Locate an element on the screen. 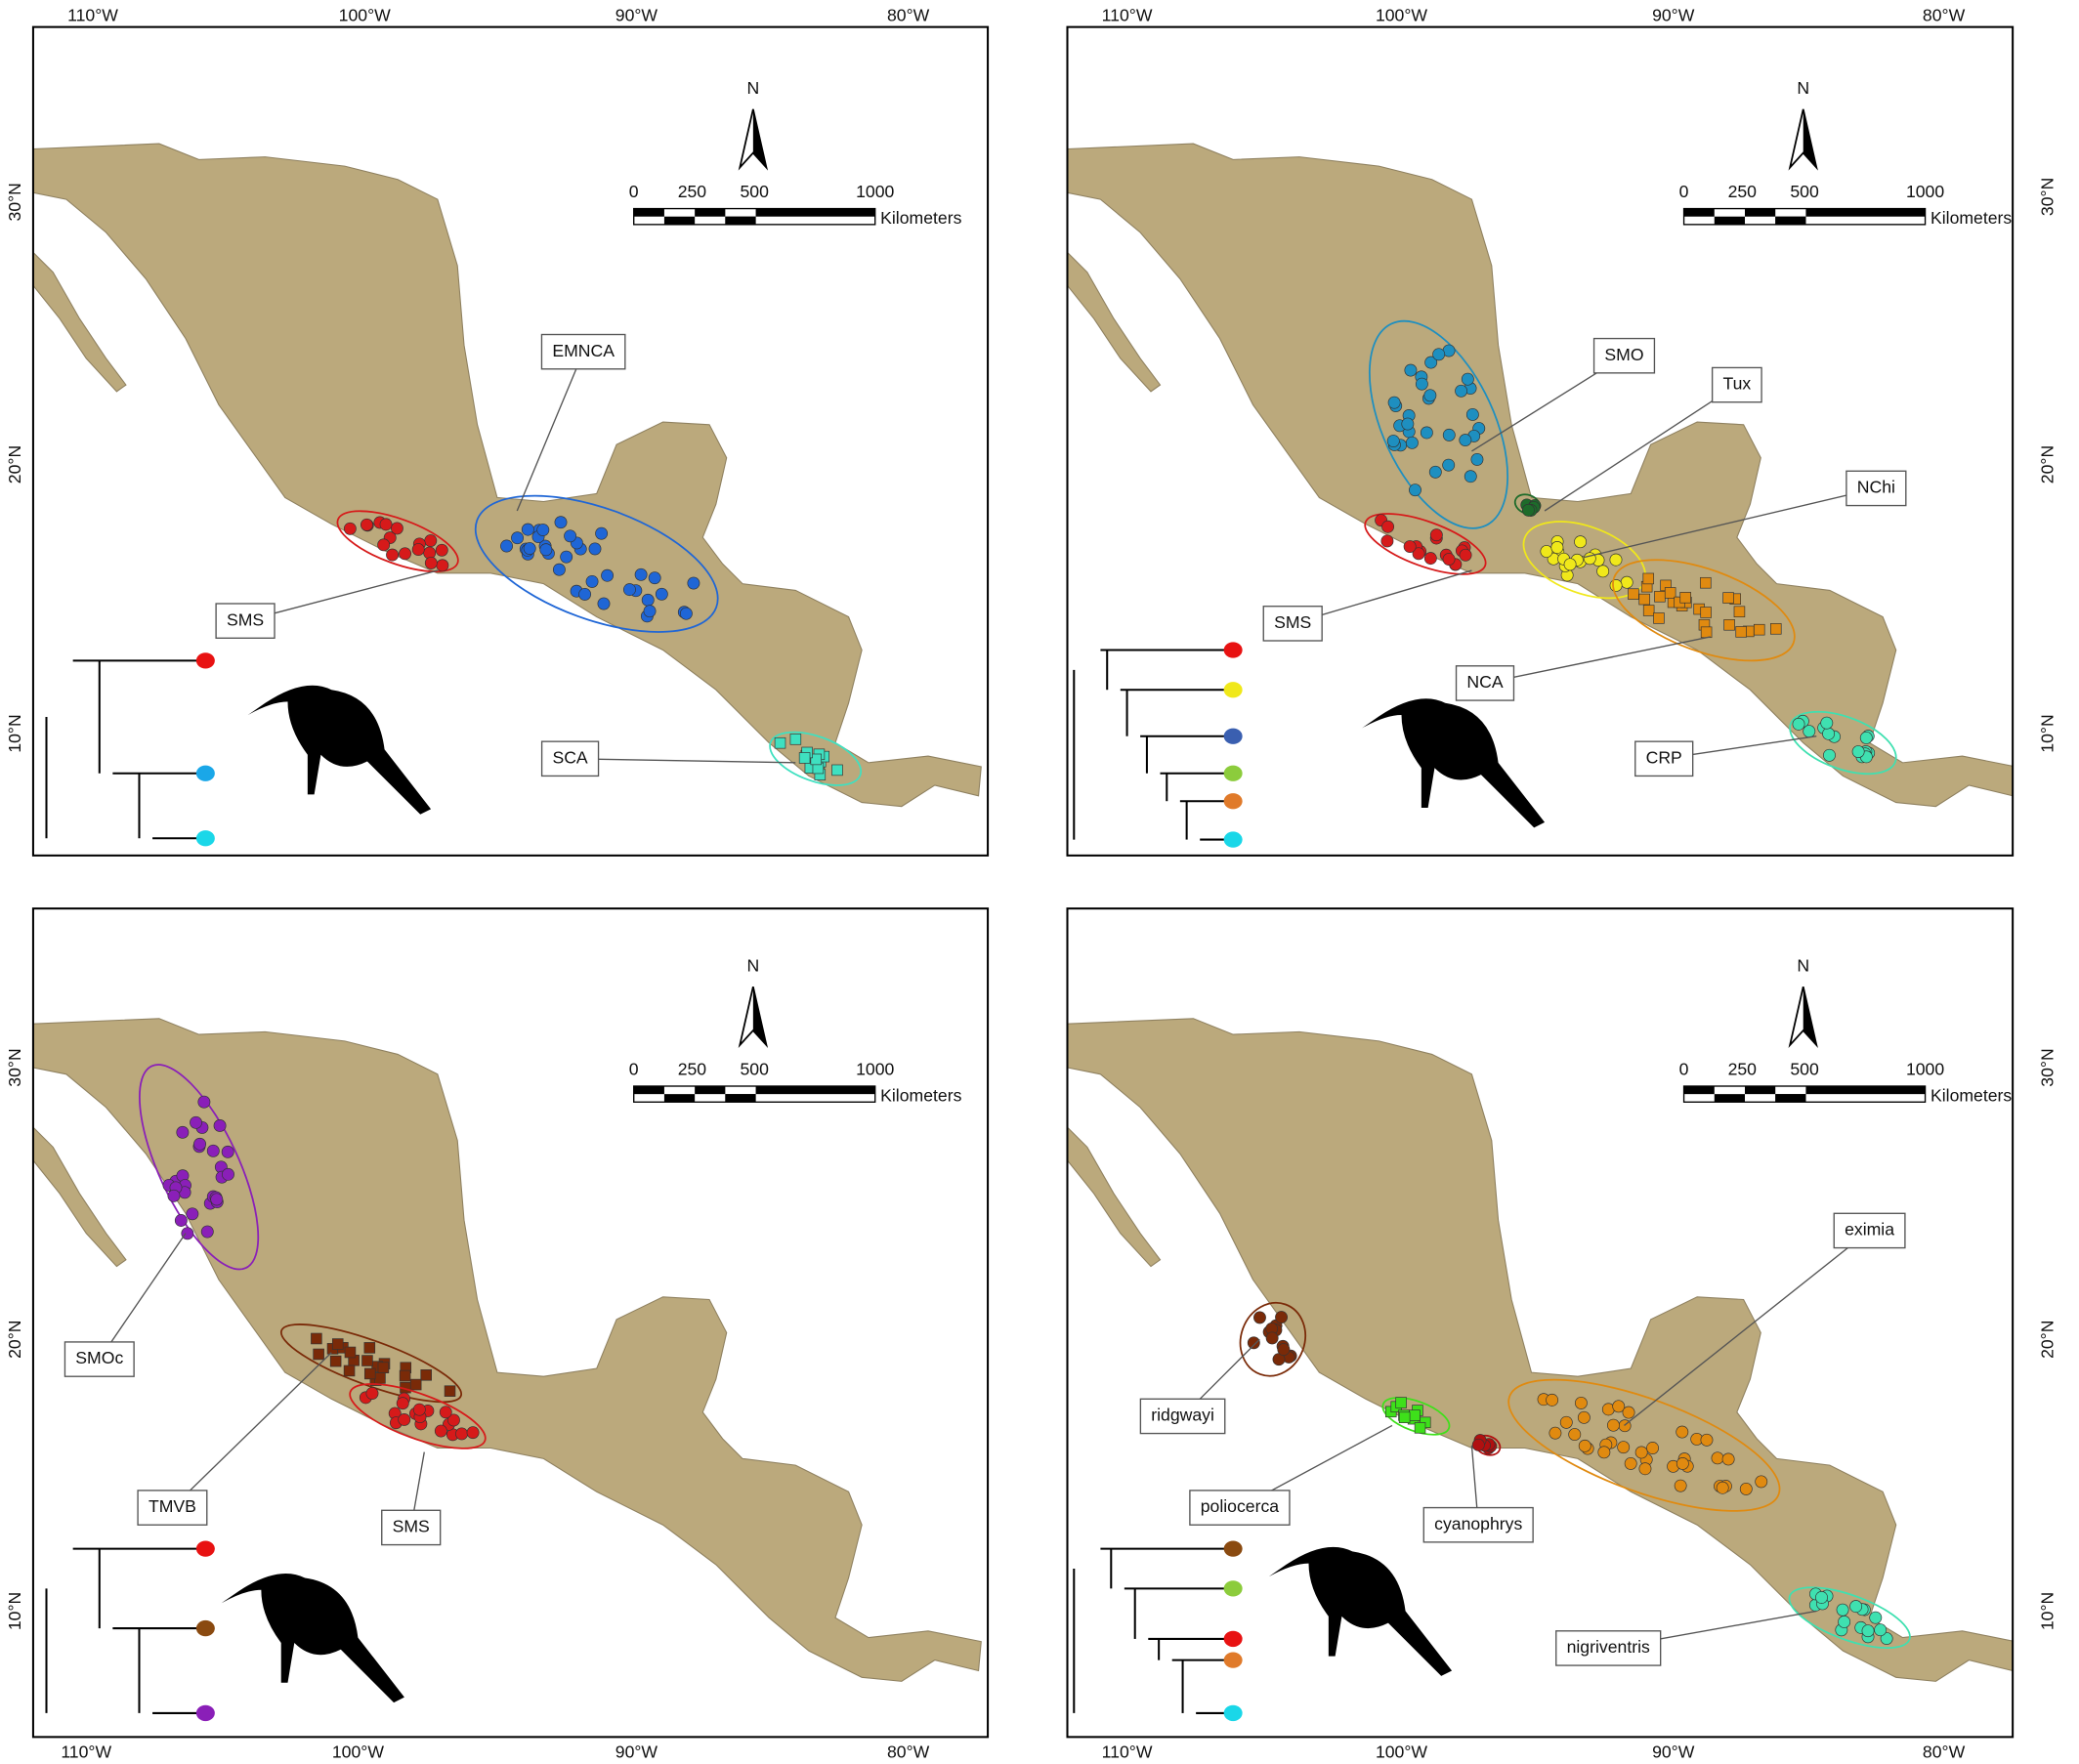 This screenshot has width=2079, height=1764. scale-label: 500 is located at coordinates (755, 1068).